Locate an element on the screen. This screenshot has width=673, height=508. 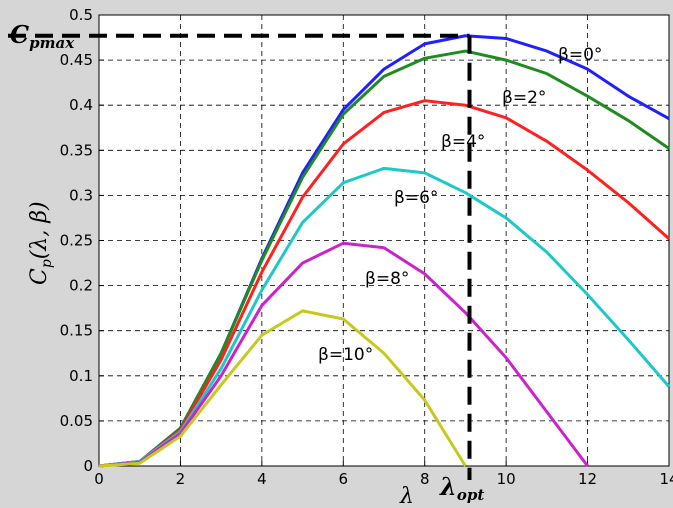
x-tick-label: 0 is located at coordinates (99, 479).